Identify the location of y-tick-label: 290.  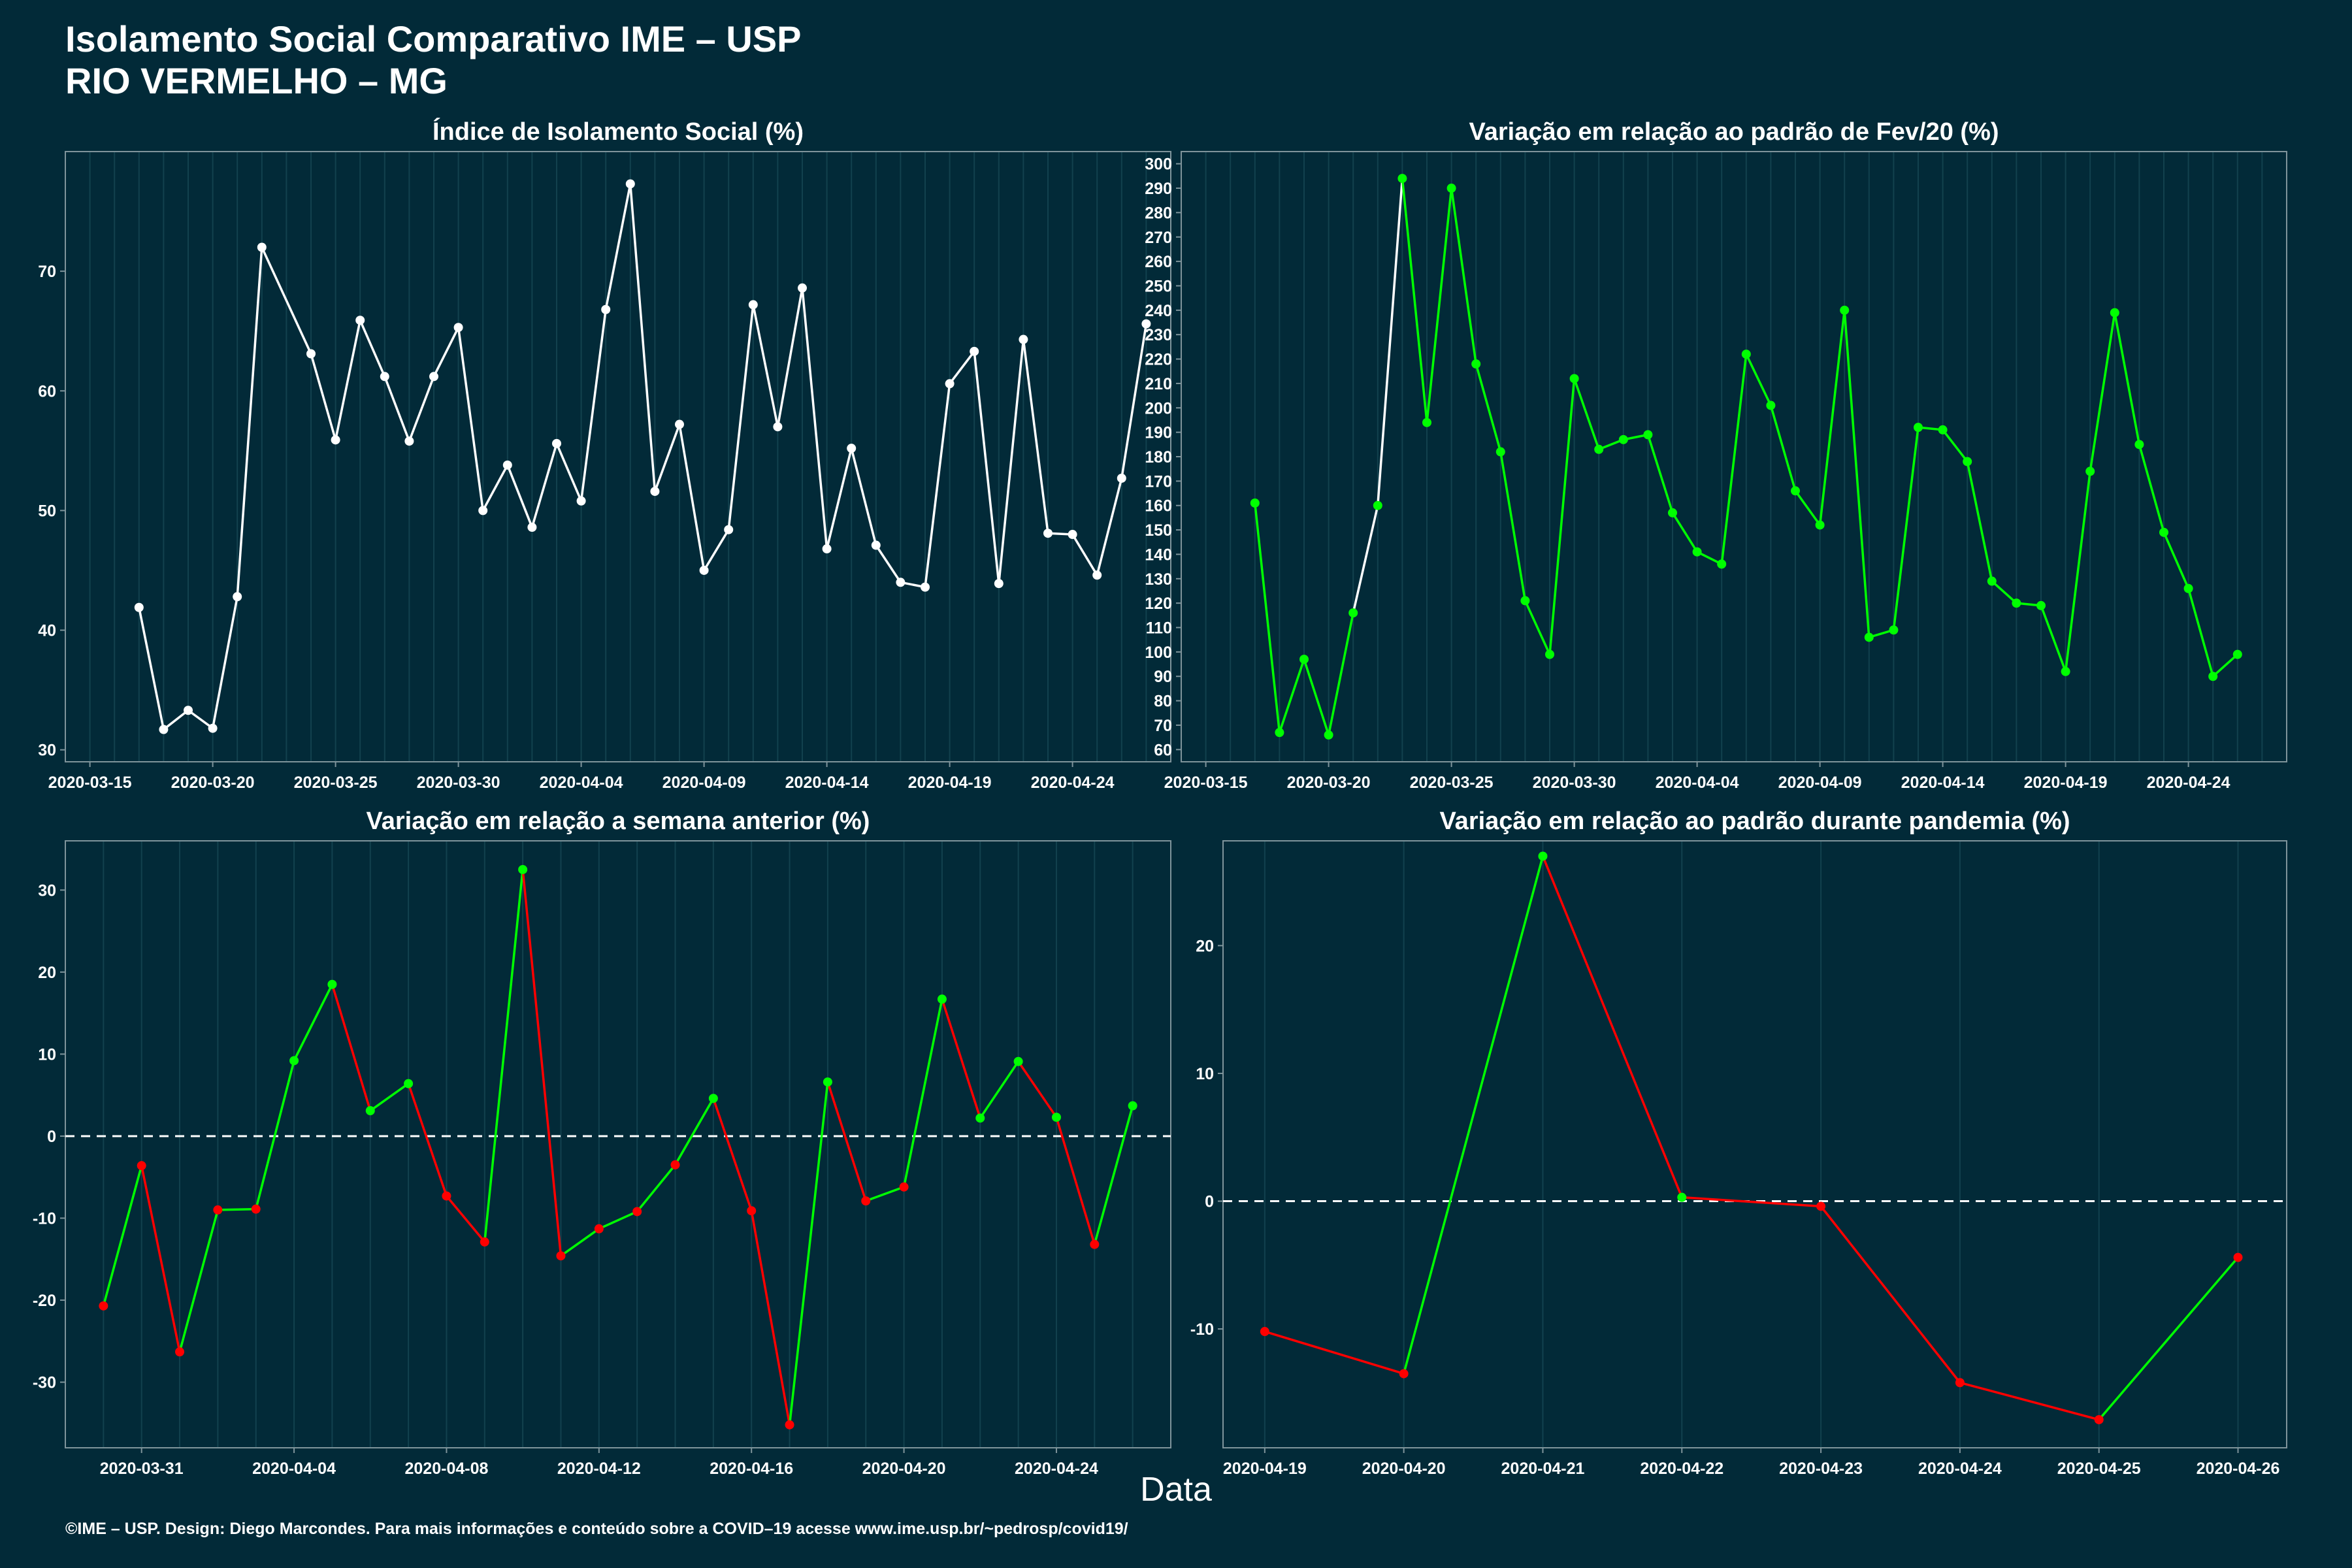
(1158, 189).